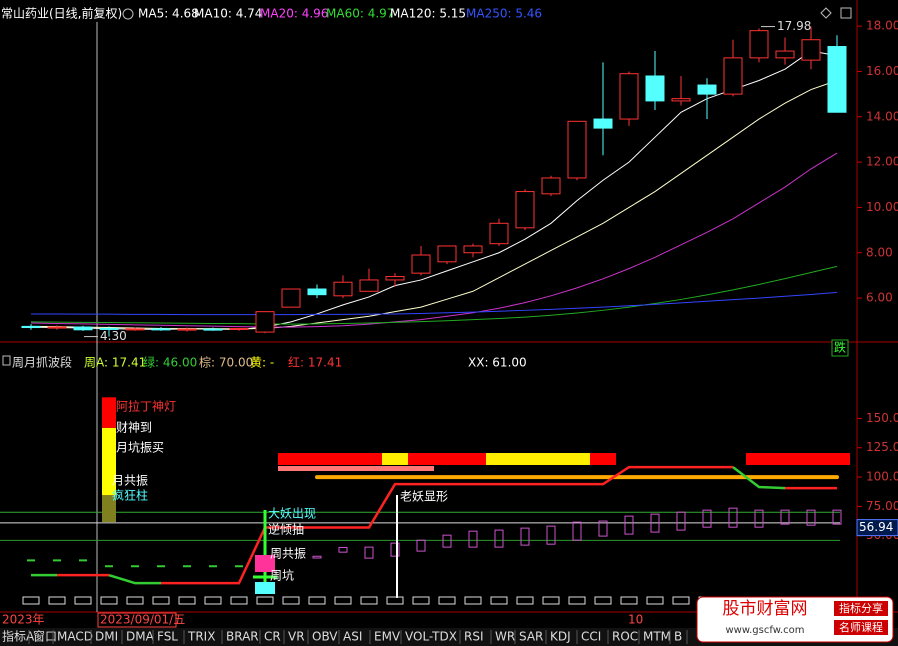 This screenshot has height=646, width=898. Describe the element at coordinates (352, 637) in the screenshot. I see `tab: ASI` at that location.